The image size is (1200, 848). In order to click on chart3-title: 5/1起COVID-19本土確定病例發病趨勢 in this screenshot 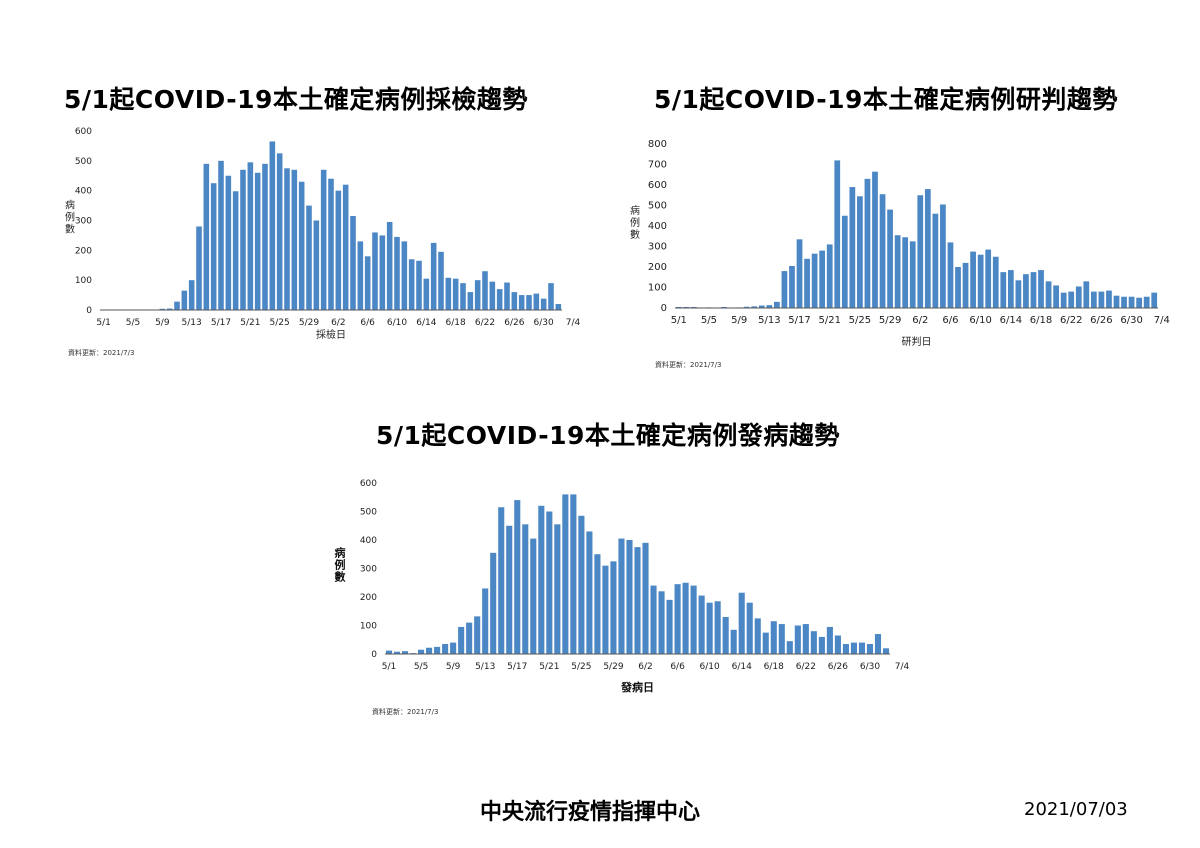, I will do `click(608, 435)`.